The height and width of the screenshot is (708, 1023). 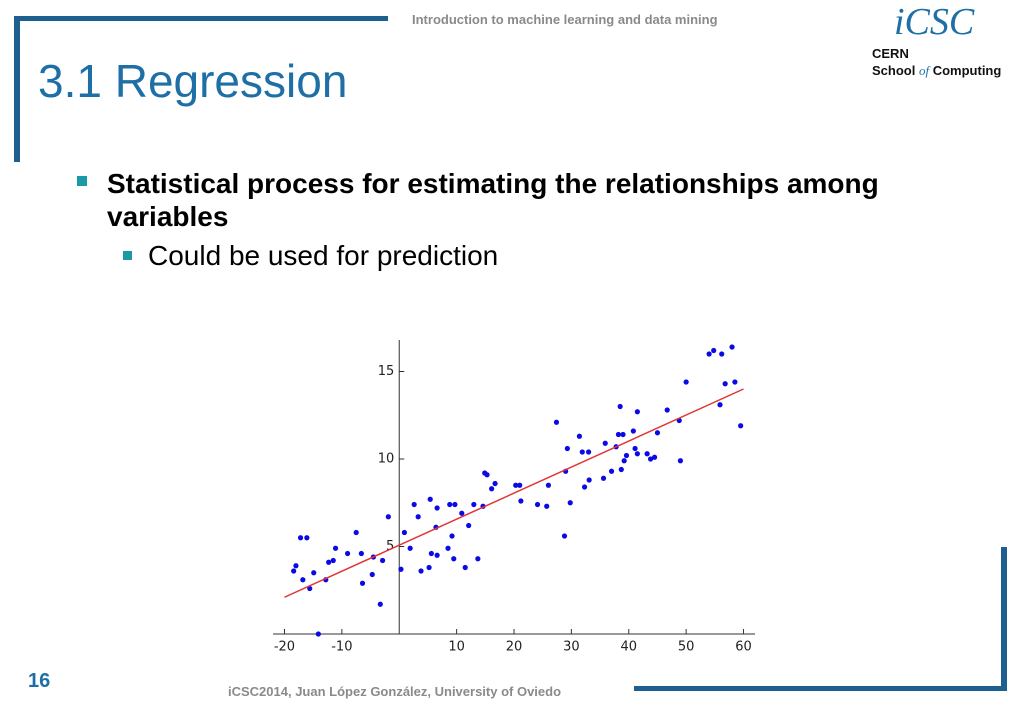 What do you see at coordinates (390, 546) in the screenshot?
I see `y-tick-label: 5` at bounding box center [390, 546].